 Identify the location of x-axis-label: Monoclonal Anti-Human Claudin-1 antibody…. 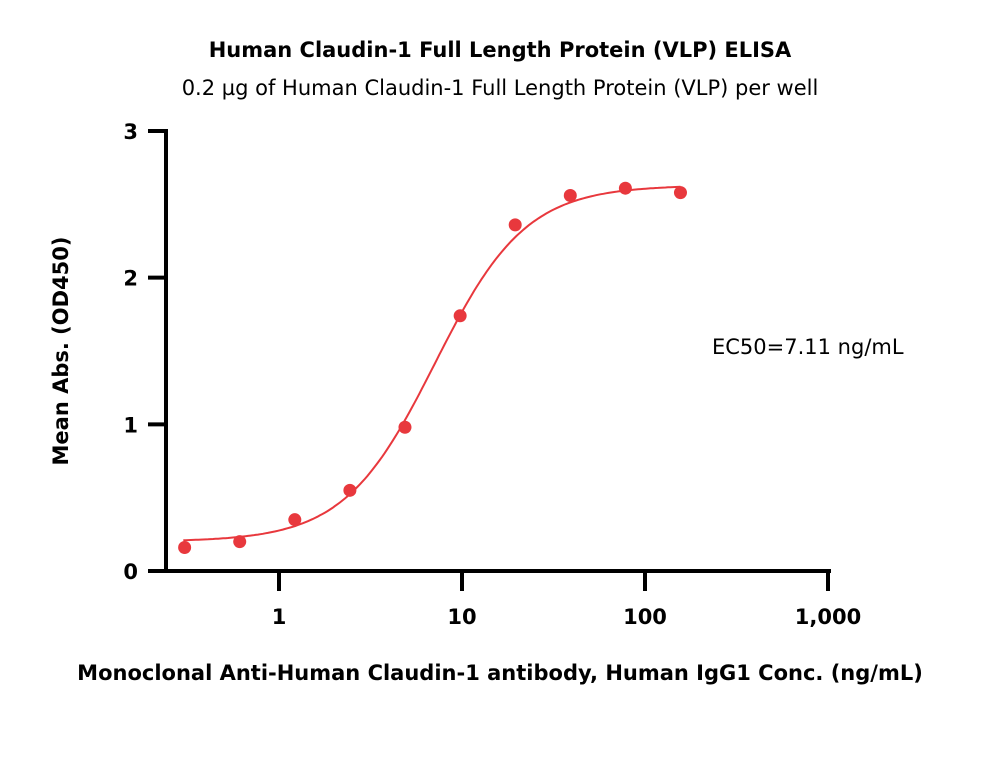
(500, 673).